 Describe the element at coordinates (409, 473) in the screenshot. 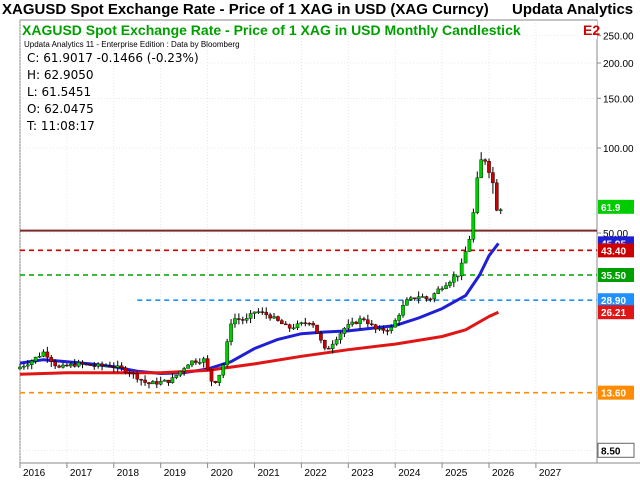

I see `x-tick-label: 2024` at that location.